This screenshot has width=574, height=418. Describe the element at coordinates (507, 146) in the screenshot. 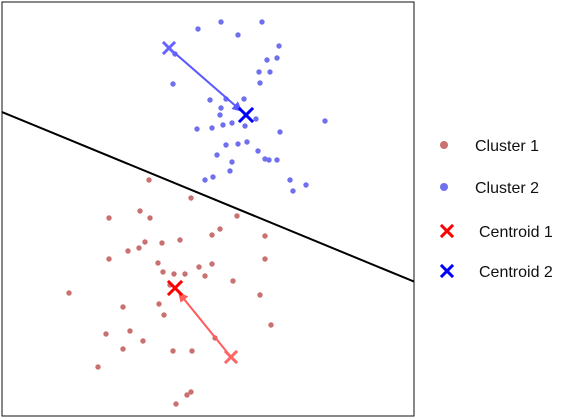

I see `legend-label: Cluster 1` at that location.